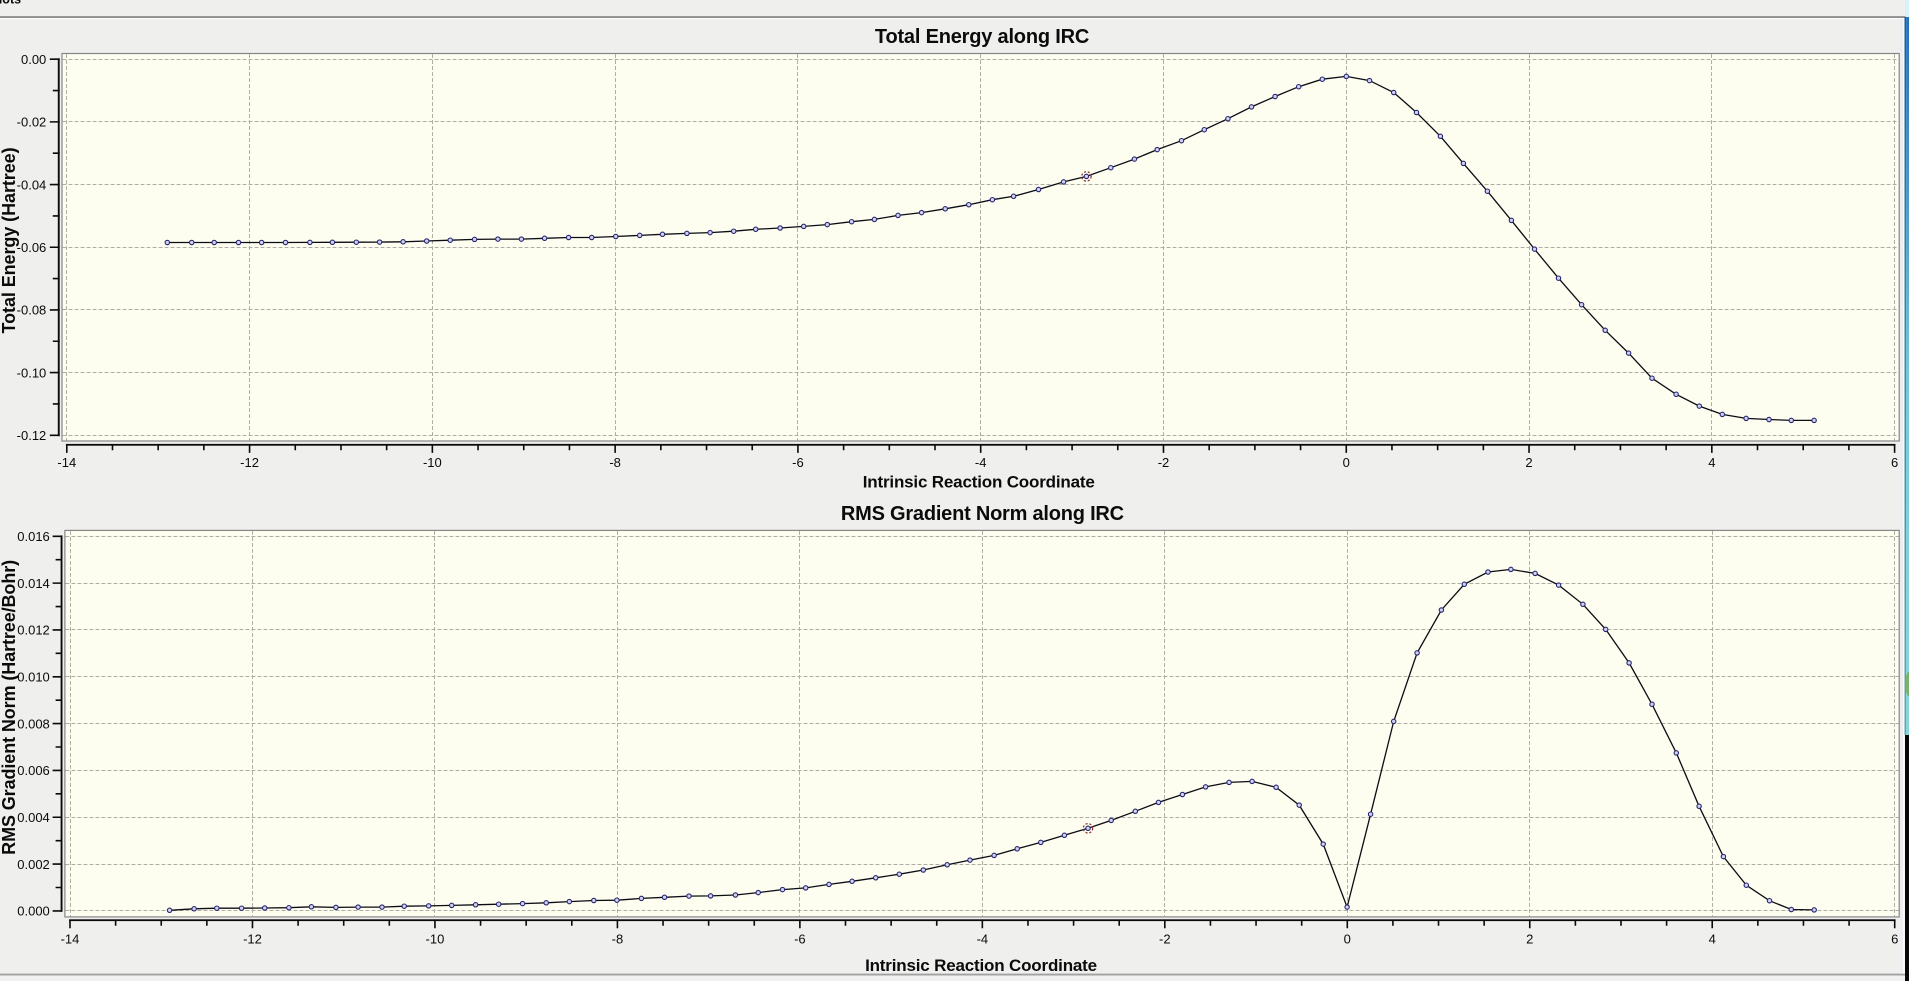 The width and height of the screenshot is (1909, 981). I want to click on svg-text: 0.008, so click(33, 723).